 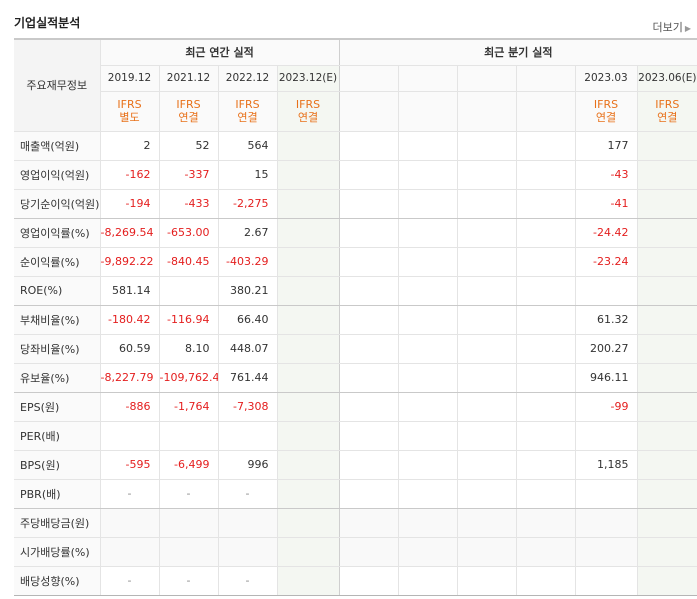 What do you see at coordinates (188, 175) in the screenshot?
I see `table-cell: -337` at bounding box center [188, 175].